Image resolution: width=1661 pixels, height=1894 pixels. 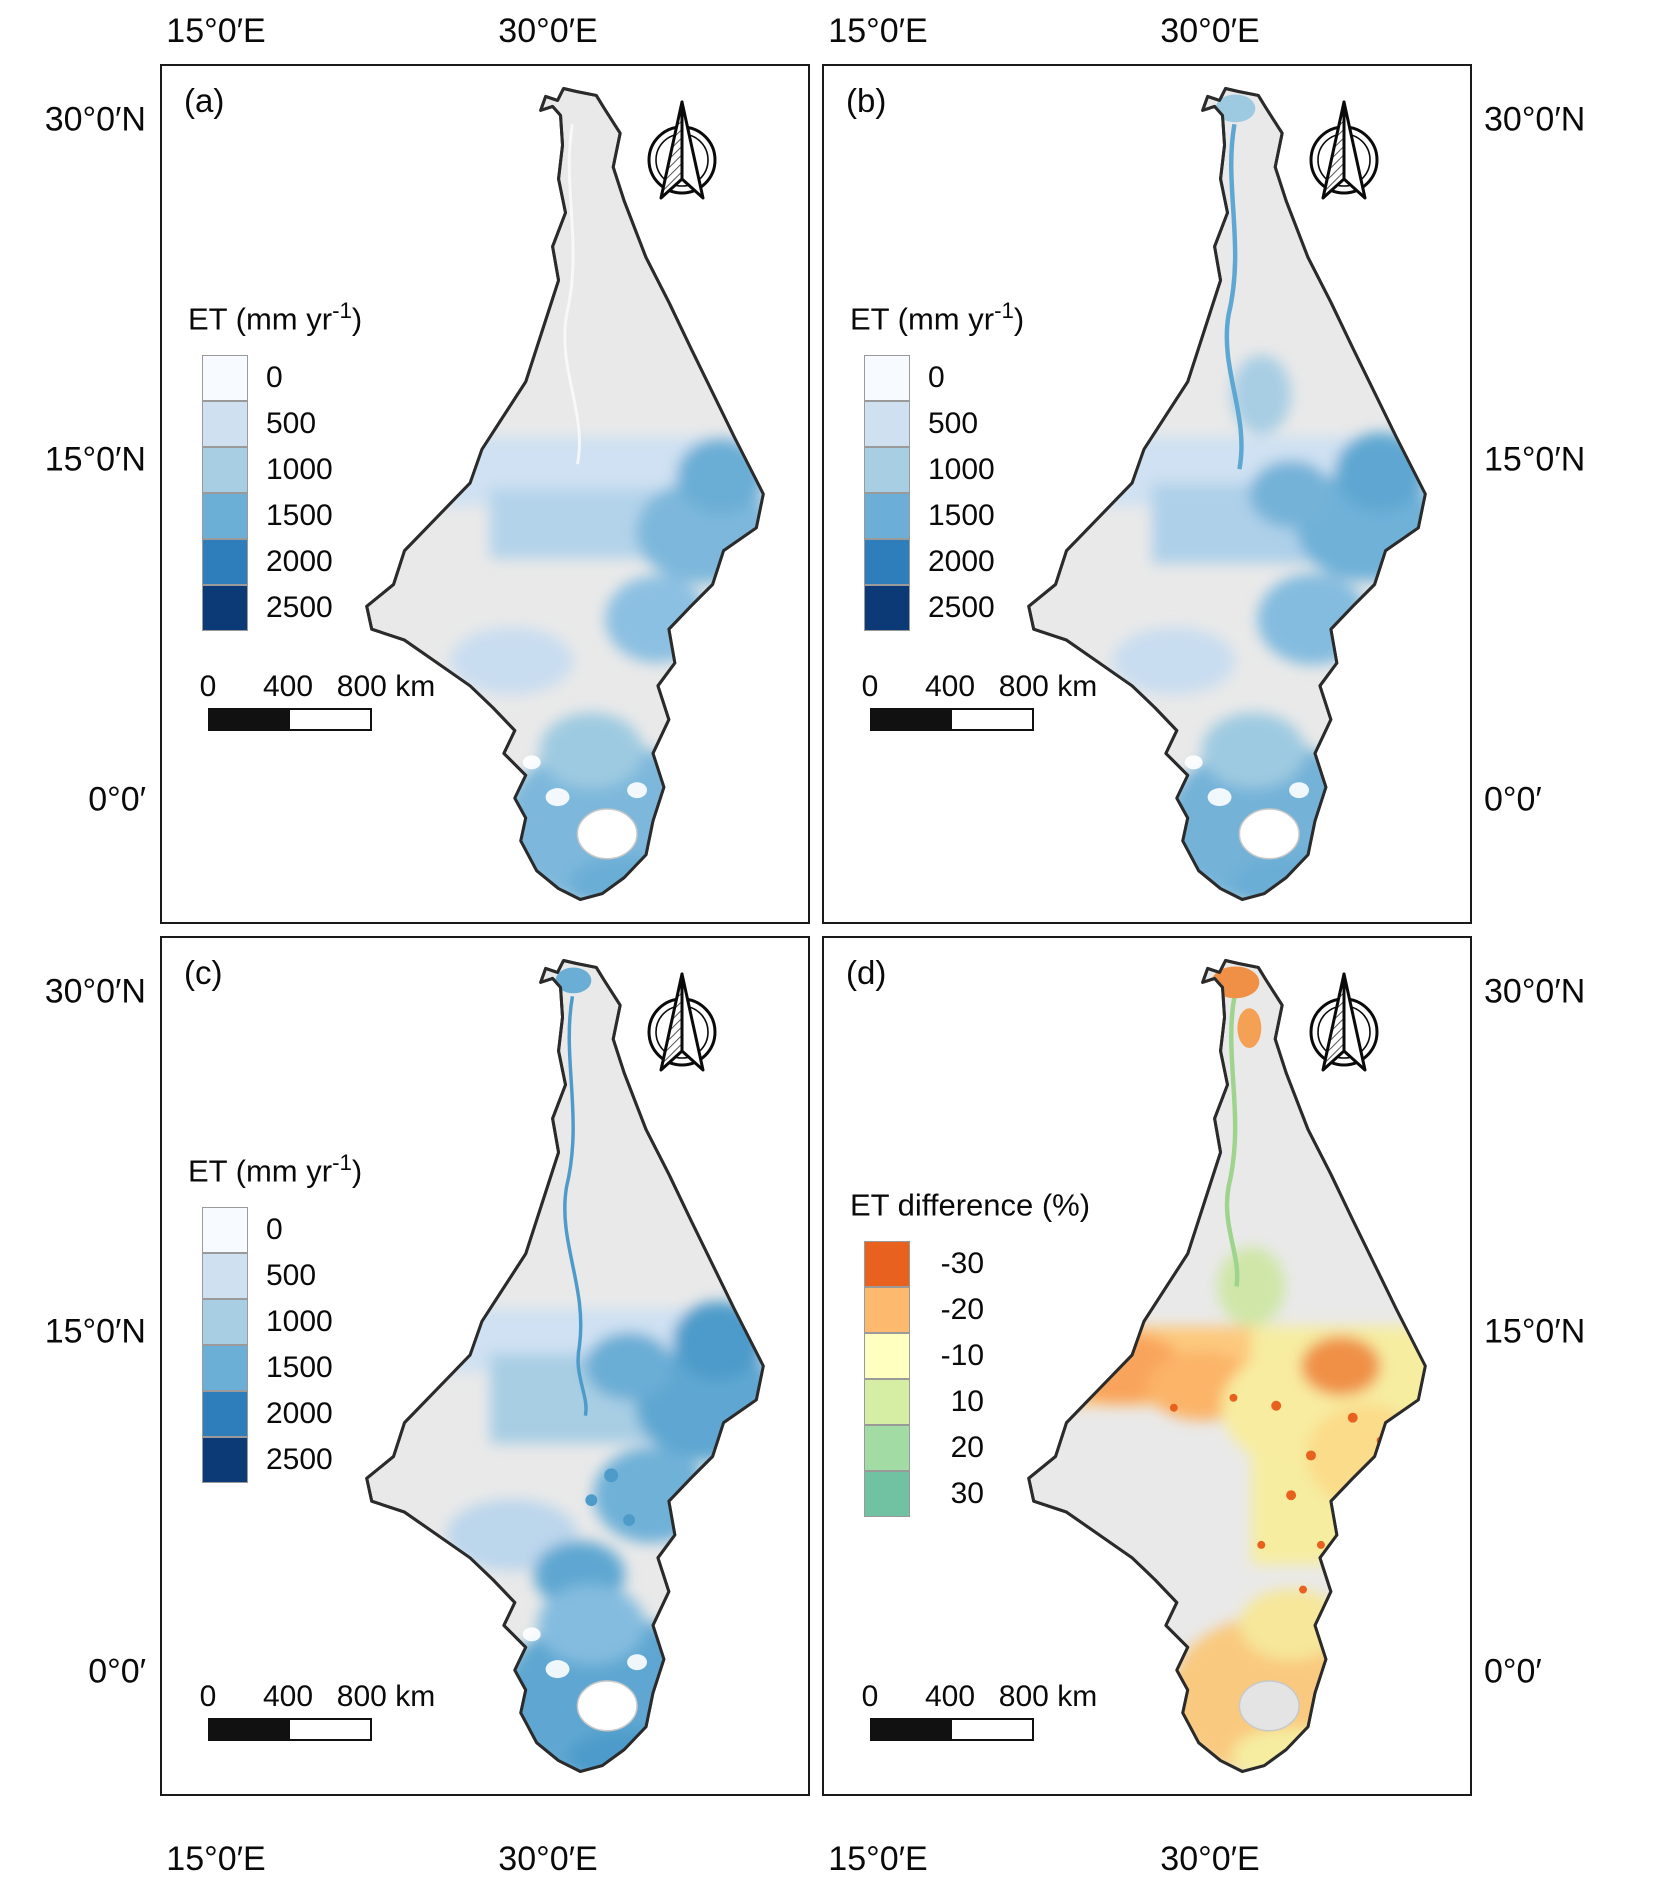 What do you see at coordinates (299, 470) in the screenshot?
I see `legend-label: 1000` at bounding box center [299, 470].